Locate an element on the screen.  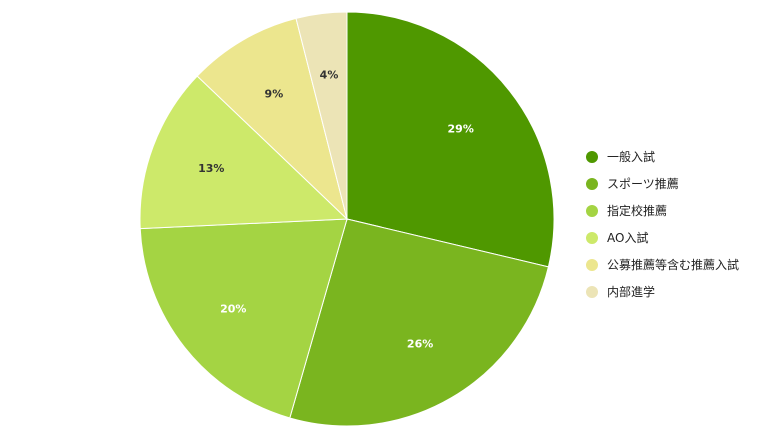
legend-label-3: 指定校推薦 is located at coordinates (637, 210).